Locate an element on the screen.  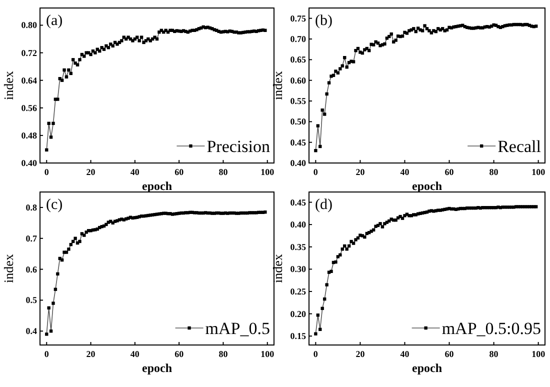
y-tick-label: 0.75 is located at coordinates (298, 18).